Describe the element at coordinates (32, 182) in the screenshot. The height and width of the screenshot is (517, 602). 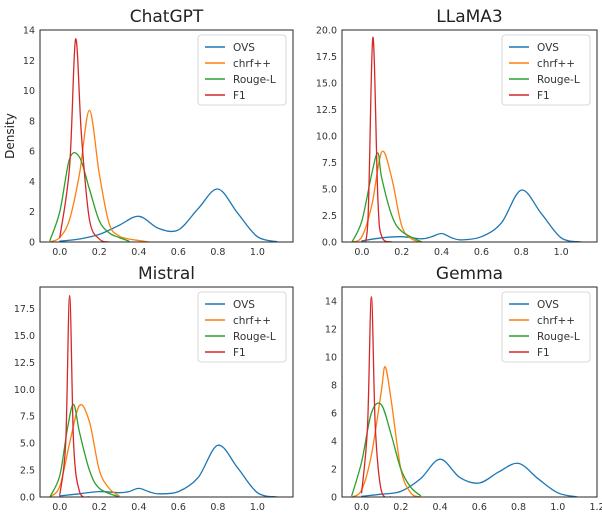
I see `y-tick-label: 4` at that location.